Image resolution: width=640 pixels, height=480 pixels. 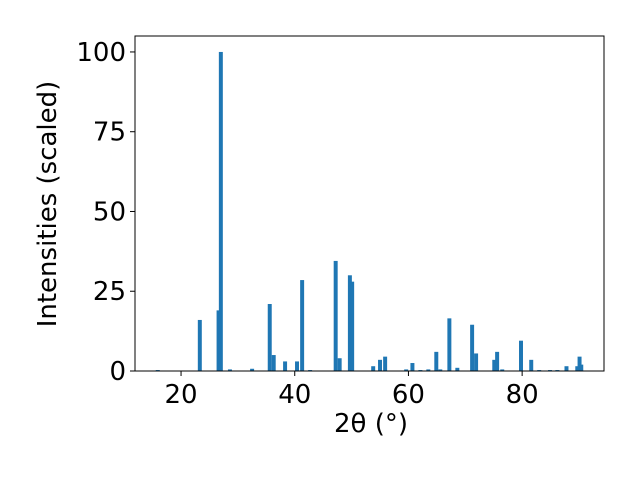 What do you see at coordinates (371, 424) in the screenshot?
I see `x-axis-label: 2θ (°)` at bounding box center [371, 424].